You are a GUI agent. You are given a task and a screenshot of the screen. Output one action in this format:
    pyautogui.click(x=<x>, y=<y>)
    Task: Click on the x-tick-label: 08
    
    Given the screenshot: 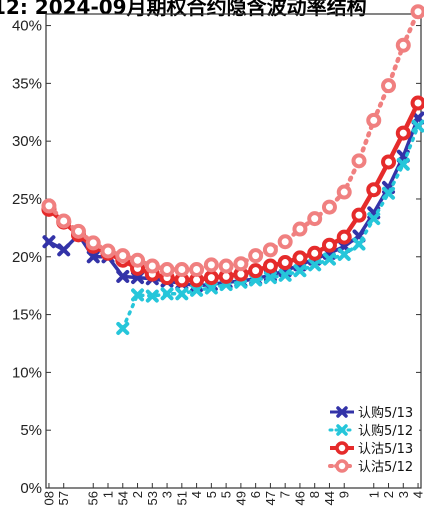 What is the action you would take?
    pyautogui.click(x=48, y=498)
    